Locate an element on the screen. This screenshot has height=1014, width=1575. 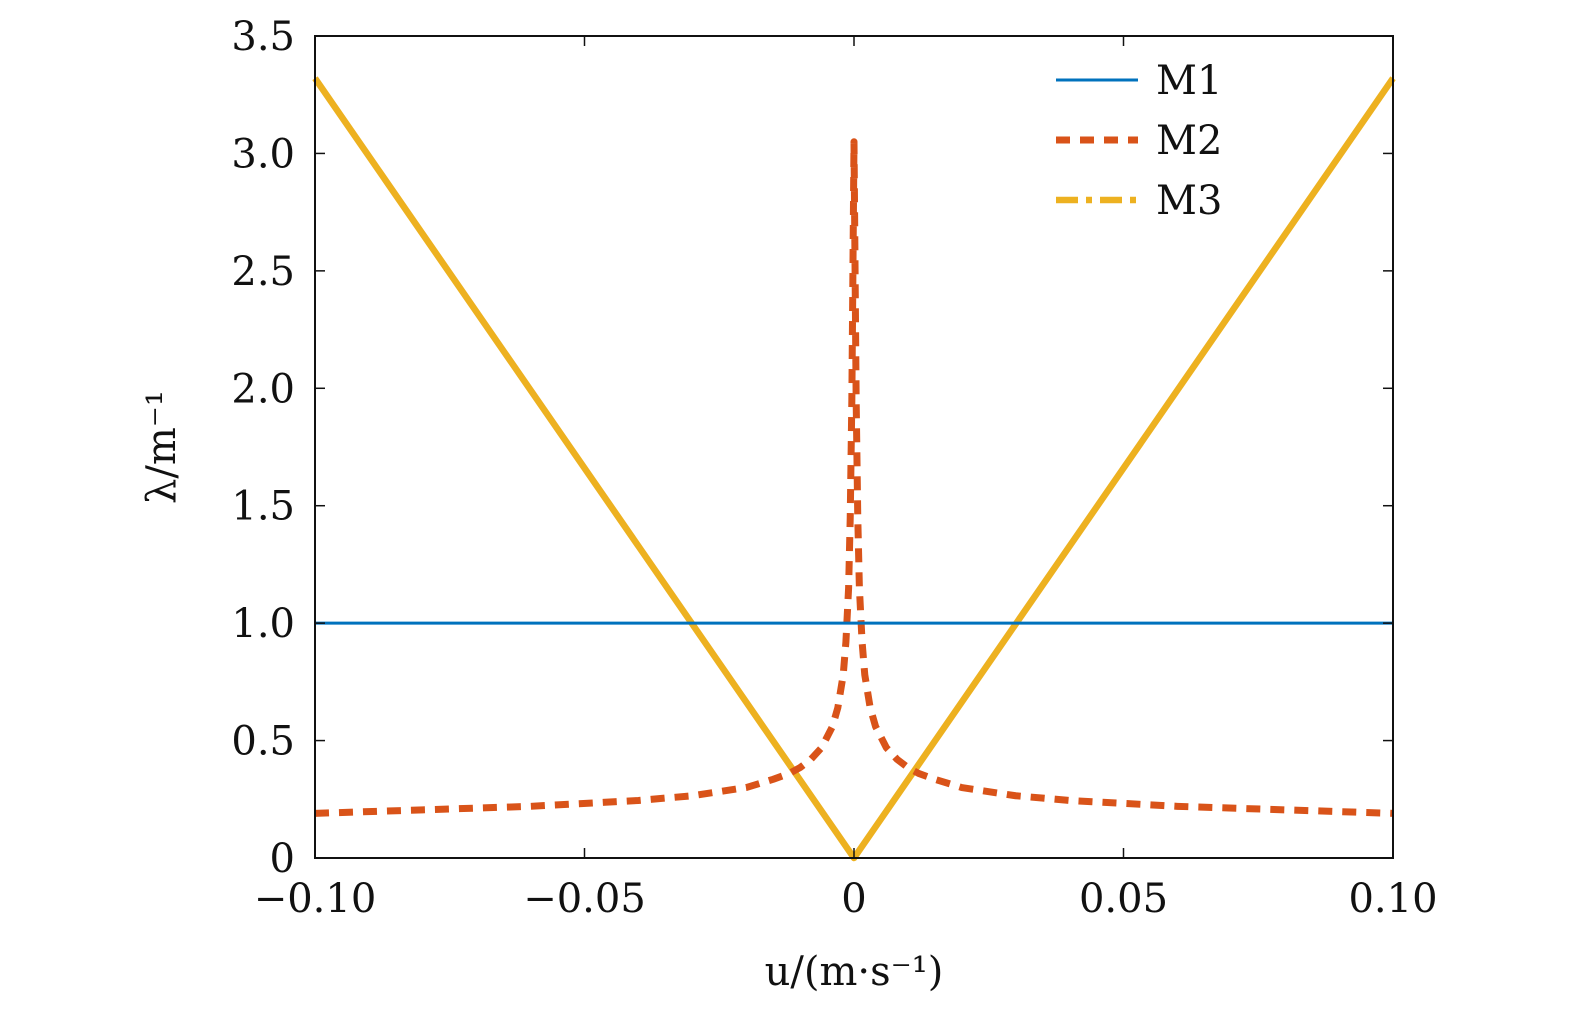
legend: M1 M2 M3 is located at coordinates (1139, 141).